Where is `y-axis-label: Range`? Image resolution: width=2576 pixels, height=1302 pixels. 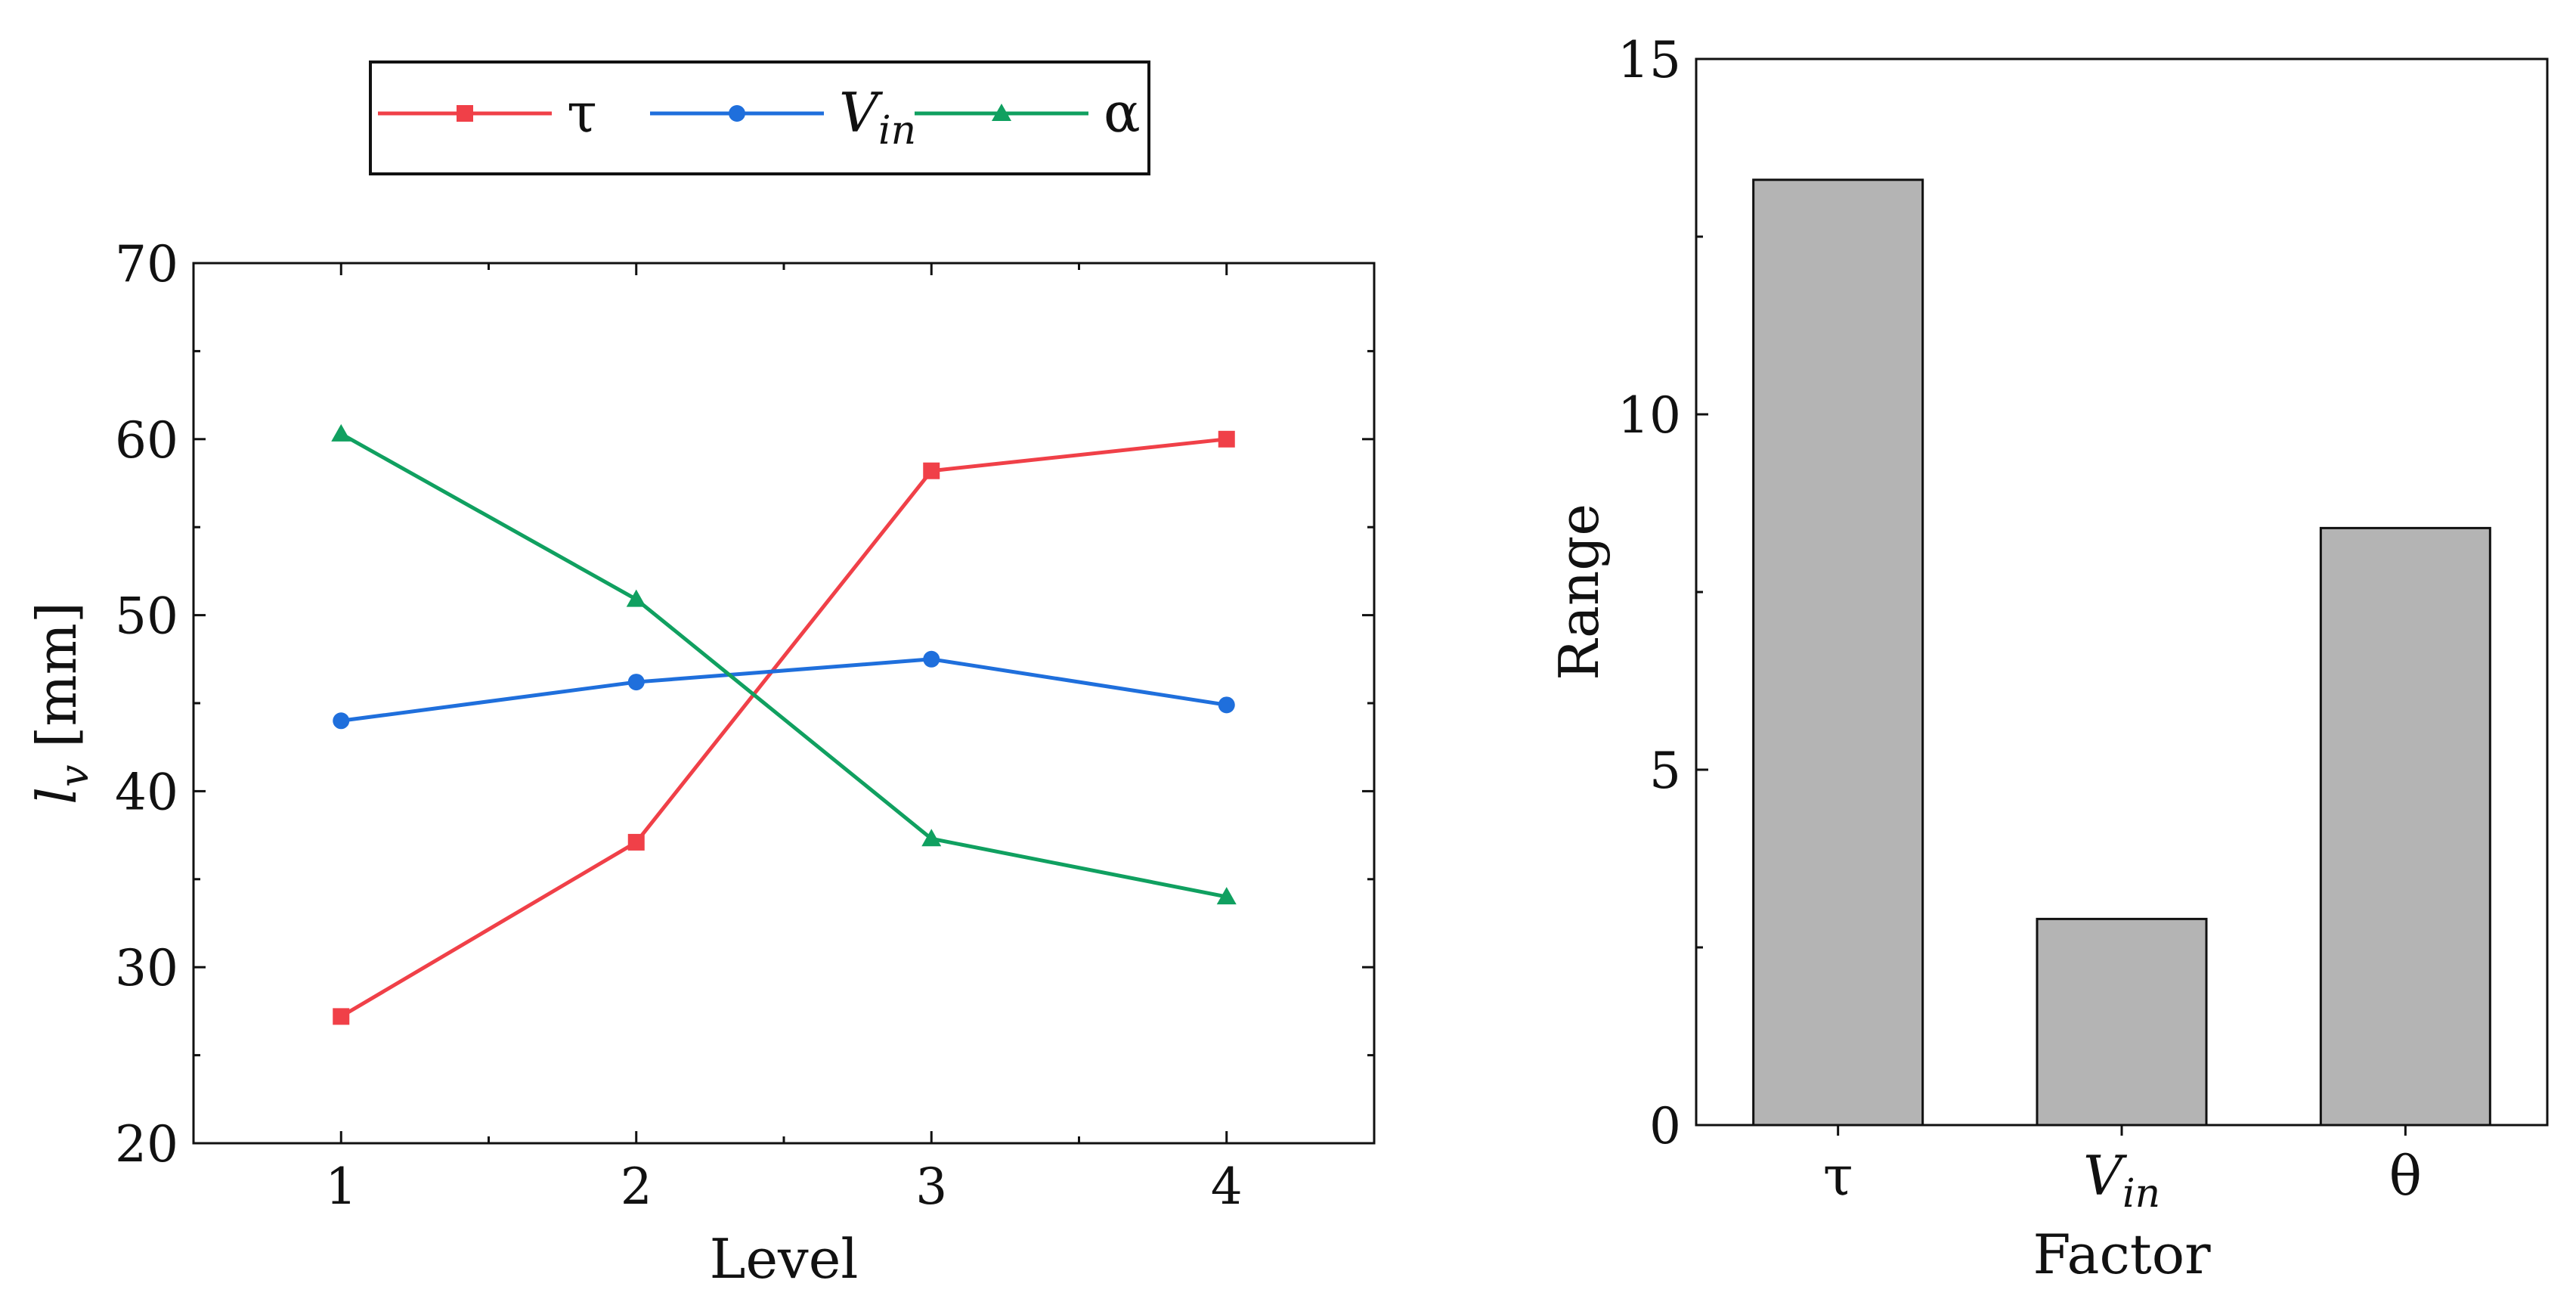 y-axis-label: Range is located at coordinates (1579, 592).